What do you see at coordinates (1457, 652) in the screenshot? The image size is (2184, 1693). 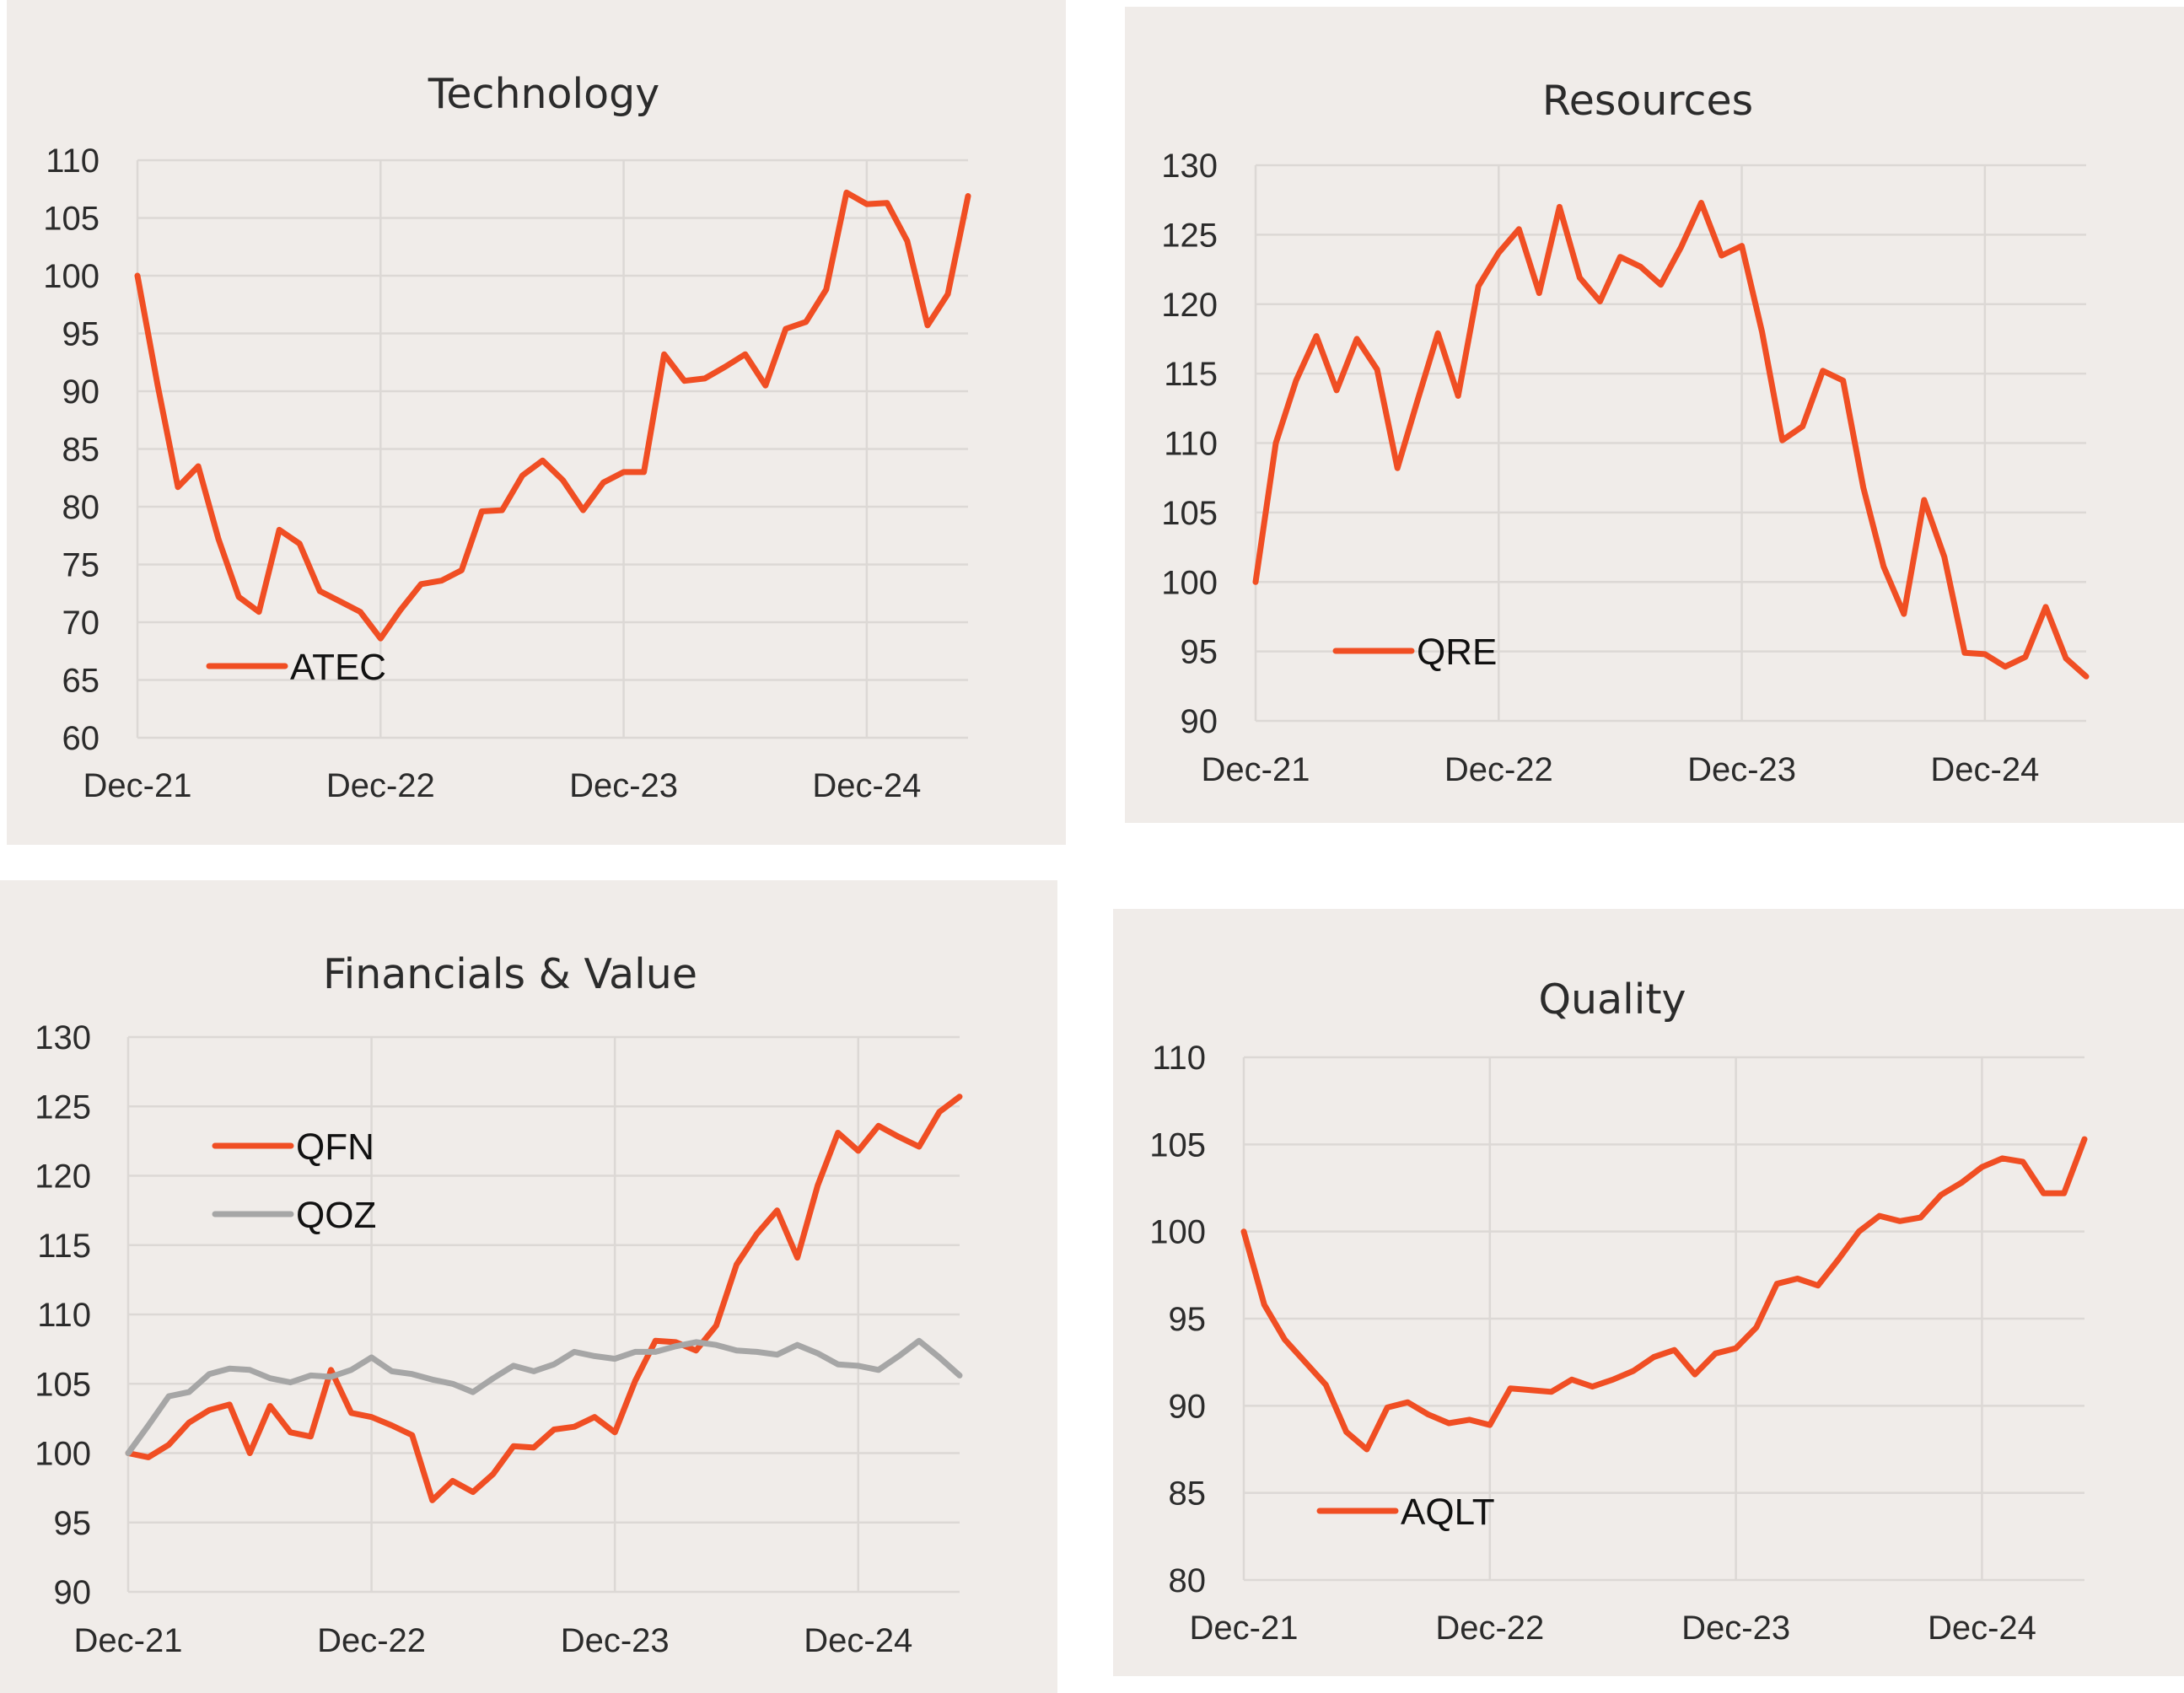 I see `legend-label: QRE` at bounding box center [1457, 652].